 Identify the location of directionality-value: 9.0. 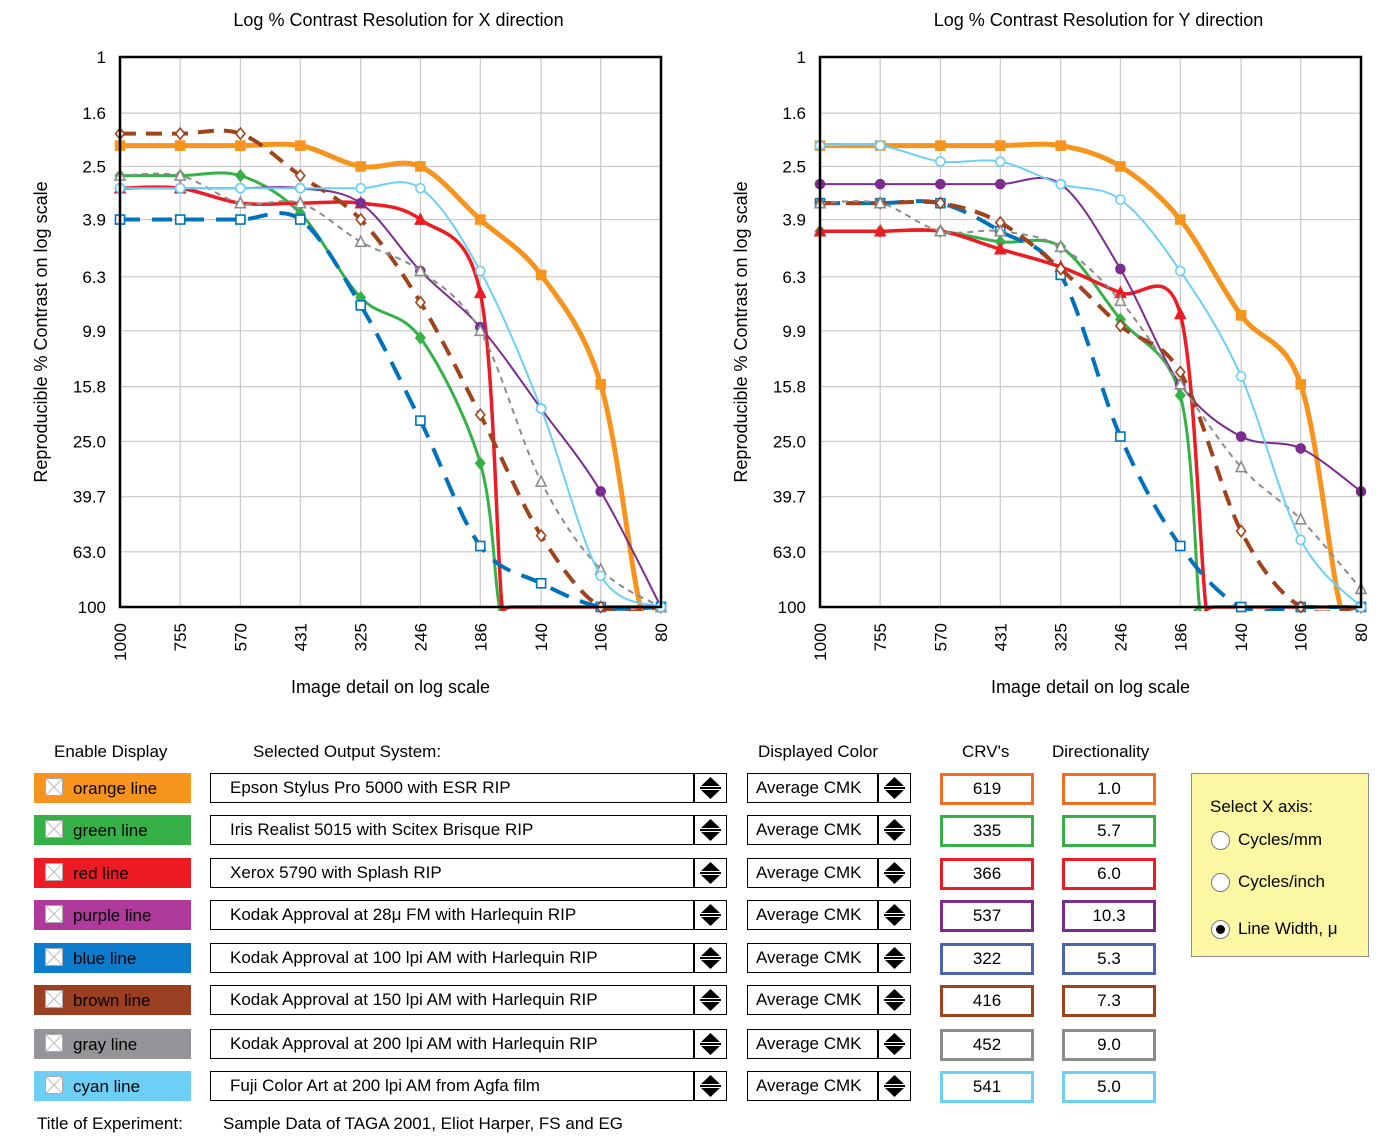
(1109, 1045).